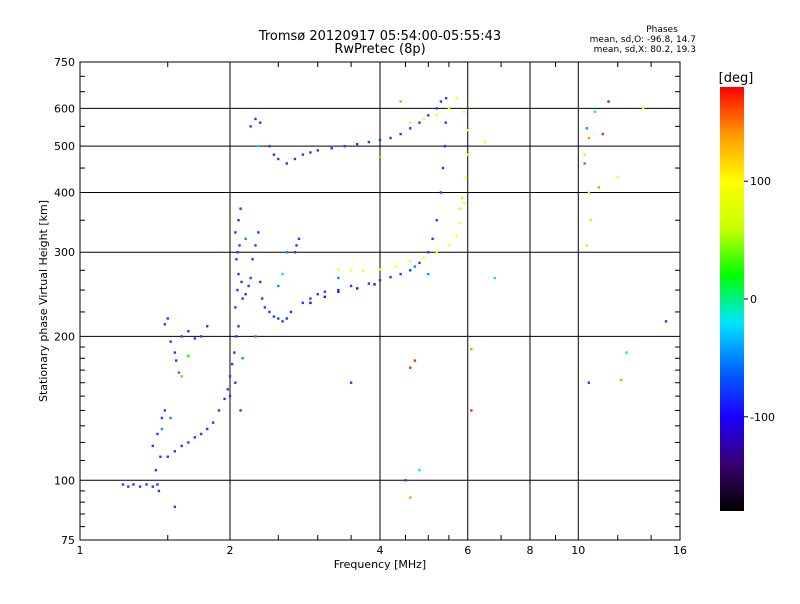 The width and height of the screenshot is (800, 604). Describe the element at coordinates (680, 550) in the screenshot. I see `x-tick-label: 16` at that location.